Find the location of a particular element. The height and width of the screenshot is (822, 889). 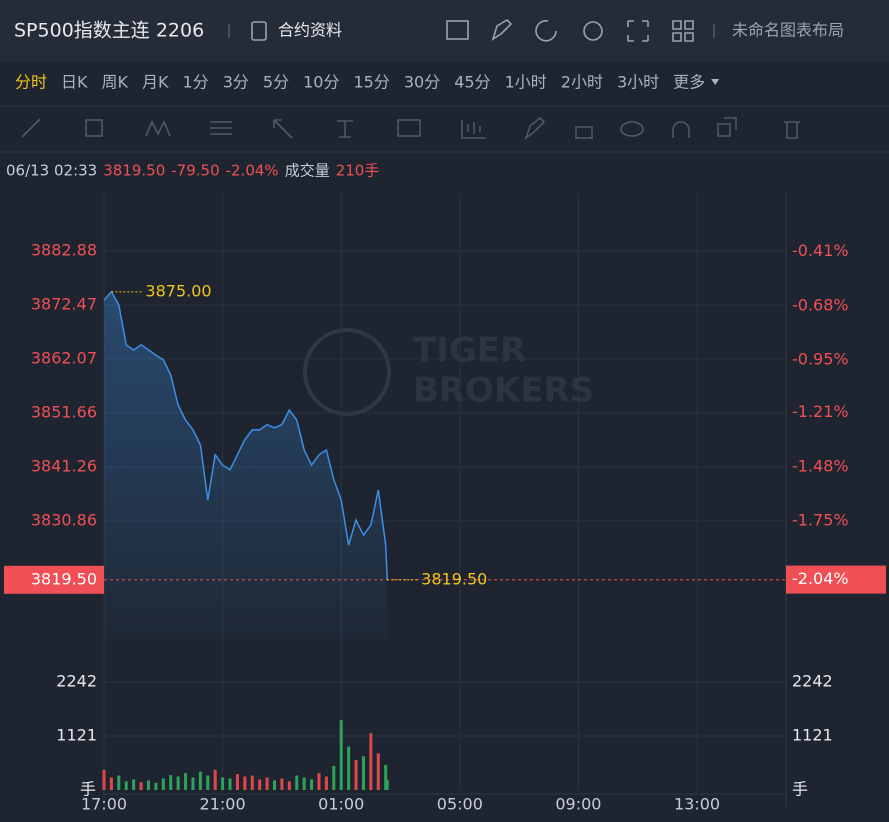

interval-tab: 2小时 is located at coordinates (582, 82).